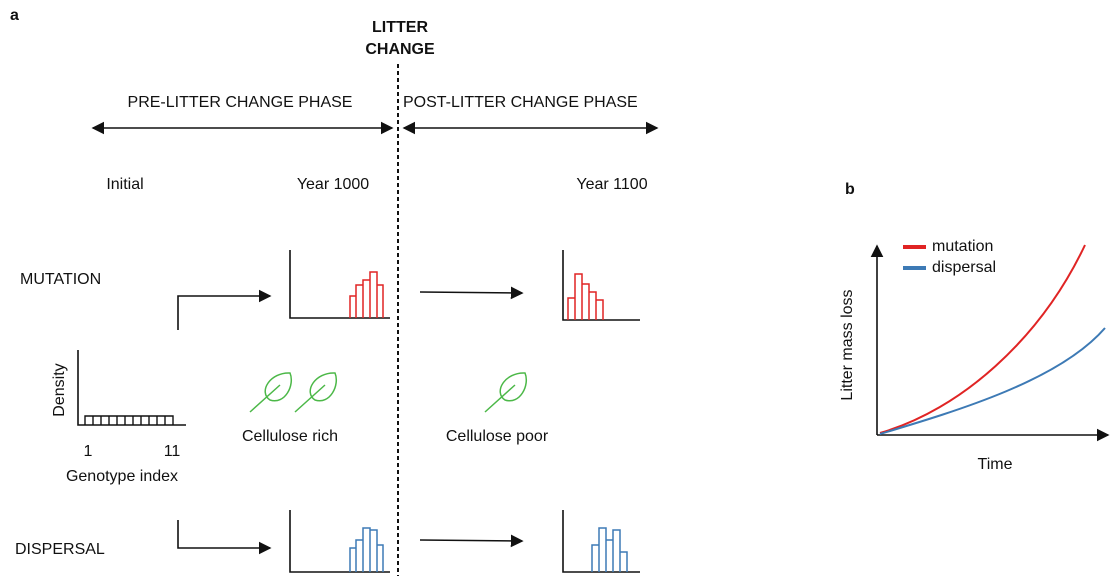  I want to click on panel-label: a, so click(14, 15).